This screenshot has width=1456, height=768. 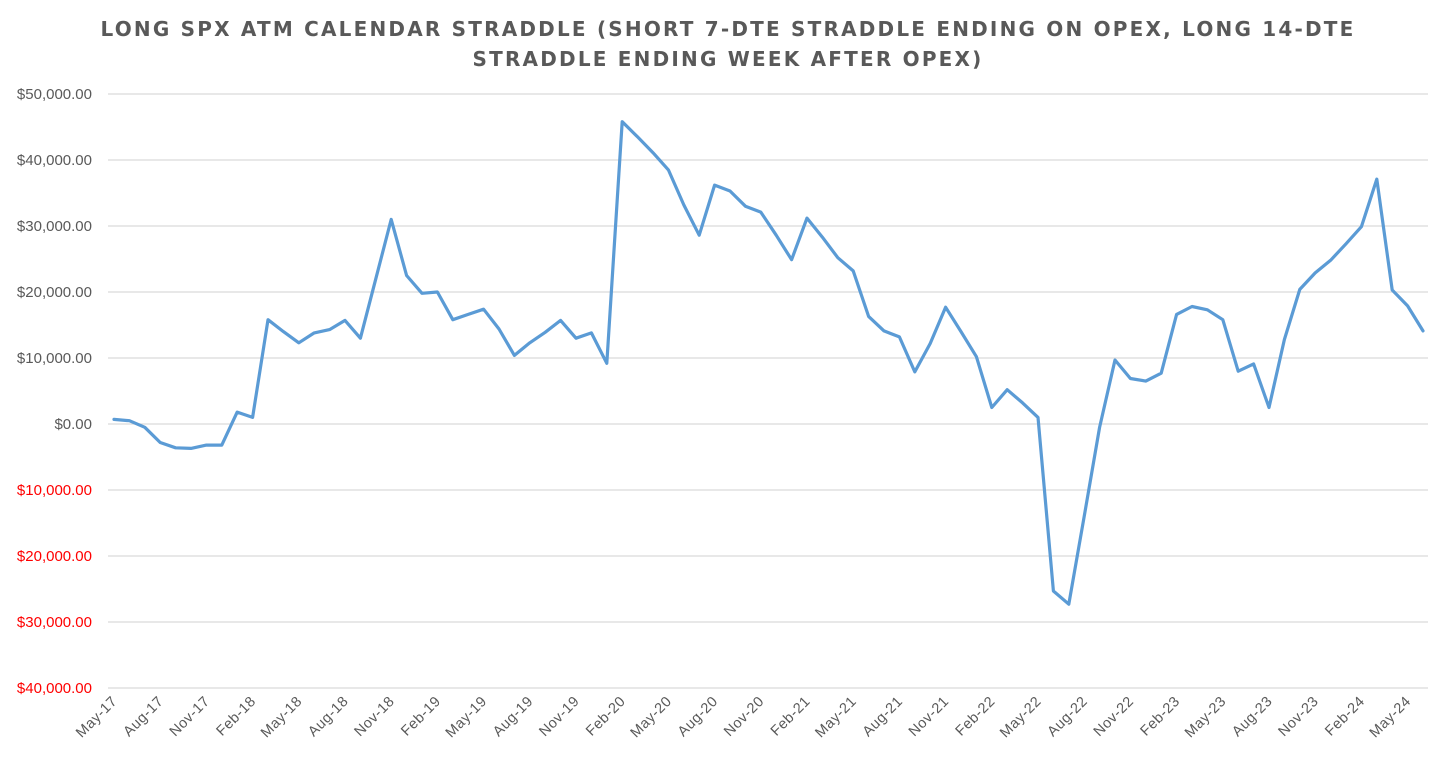 What do you see at coordinates (1252, 717) in the screenshot?
I see `x-tick-label: Aug-23` at bounding box center [1252, 717].